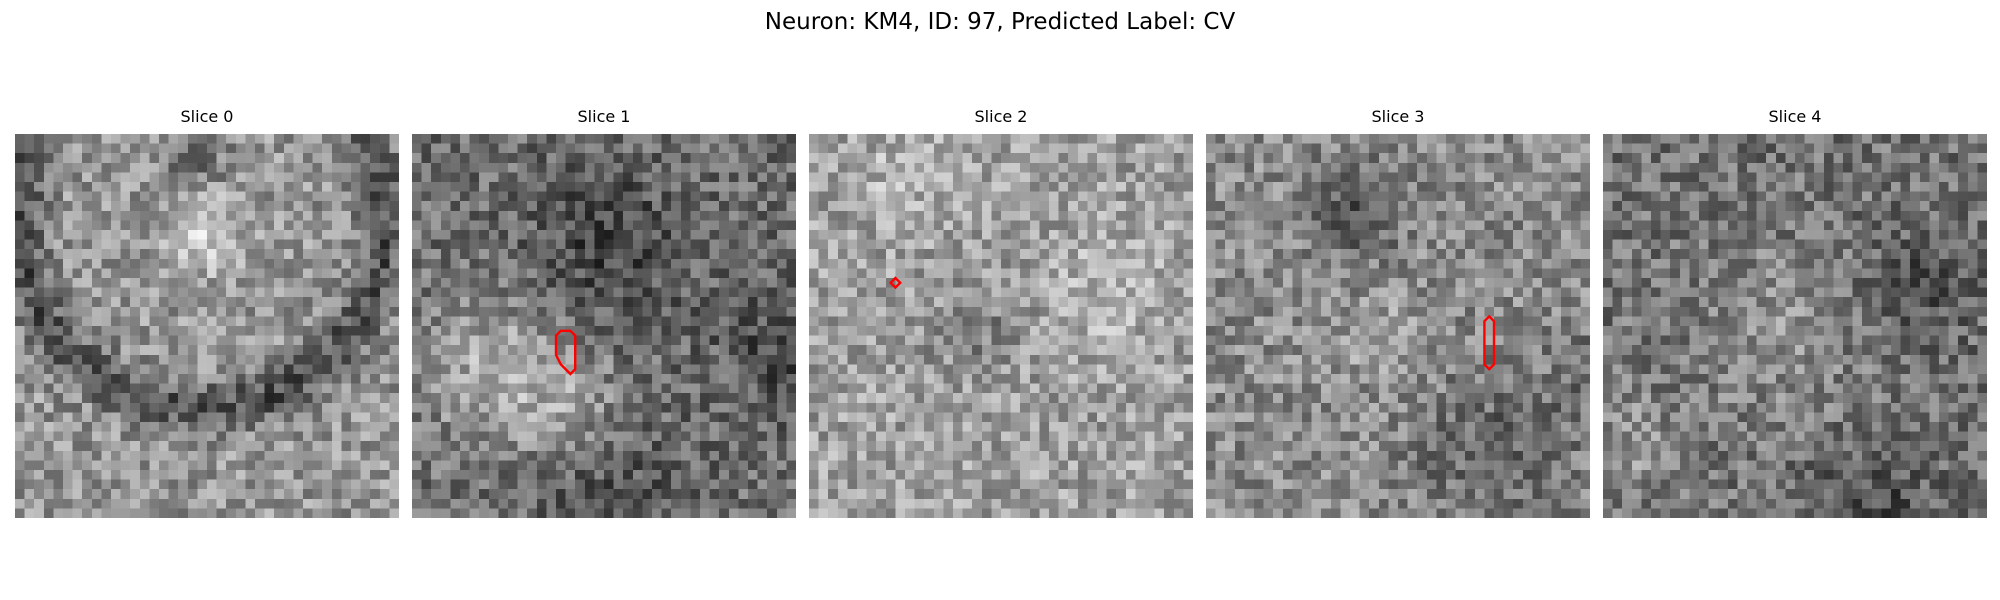 Image resolution: width=2000 pixels, height=600 pixels. What do you see at coordinates (1398, 116) in the screenshot?
I see `slice-title: Slice 3` at bounding box center [1398, 116].